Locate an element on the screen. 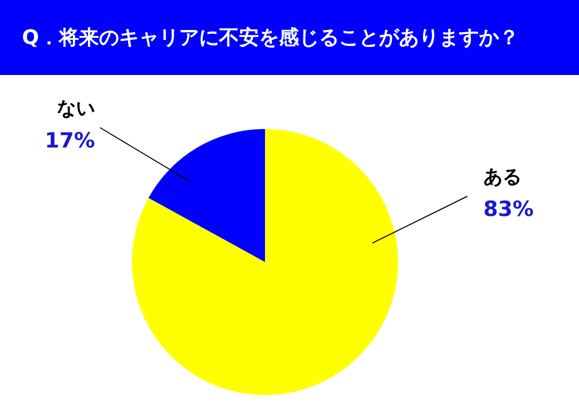  pie-slice is located at coordinates (206, 195).